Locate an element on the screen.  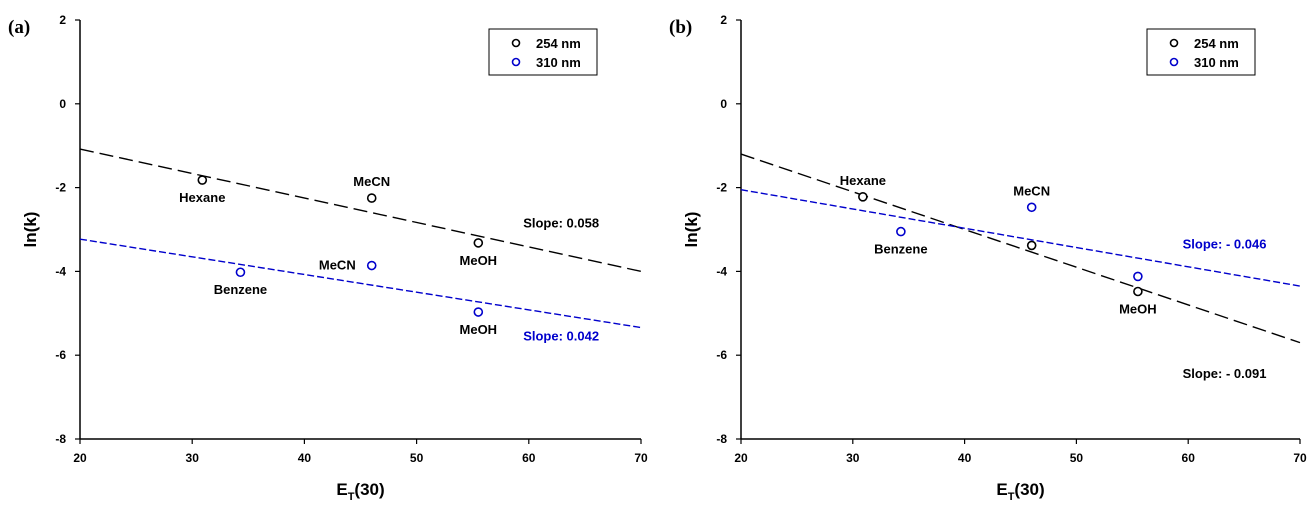
panel-a-series-2-point-label: Benzene is located at coordinates (240, 289).